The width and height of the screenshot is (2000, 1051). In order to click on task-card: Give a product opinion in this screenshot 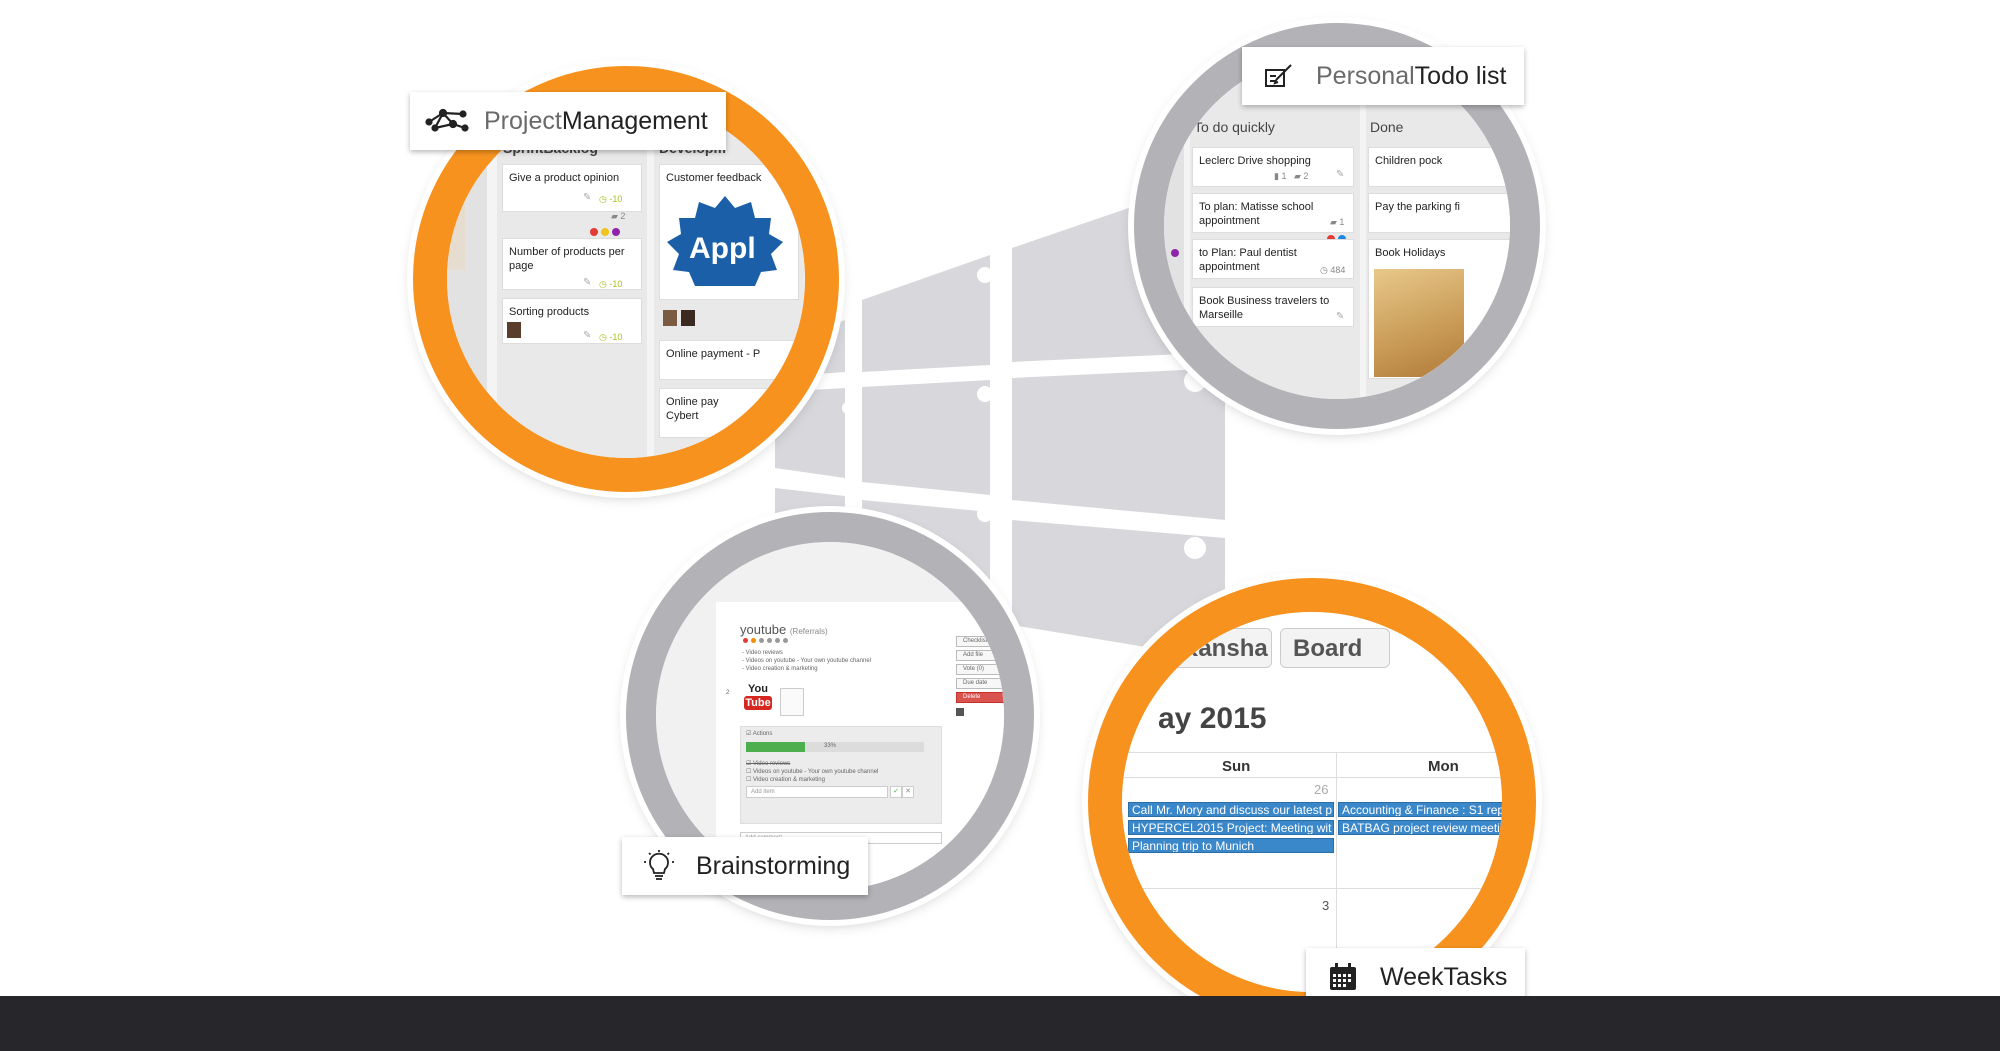, I will do `click(572, 188)`.